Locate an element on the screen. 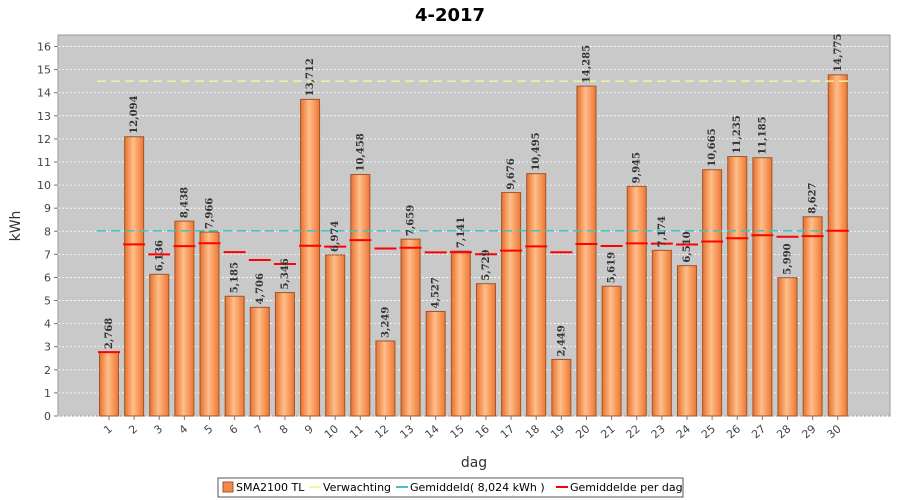  bar-value-label: 5,185 is located at coordinates (235, 277).